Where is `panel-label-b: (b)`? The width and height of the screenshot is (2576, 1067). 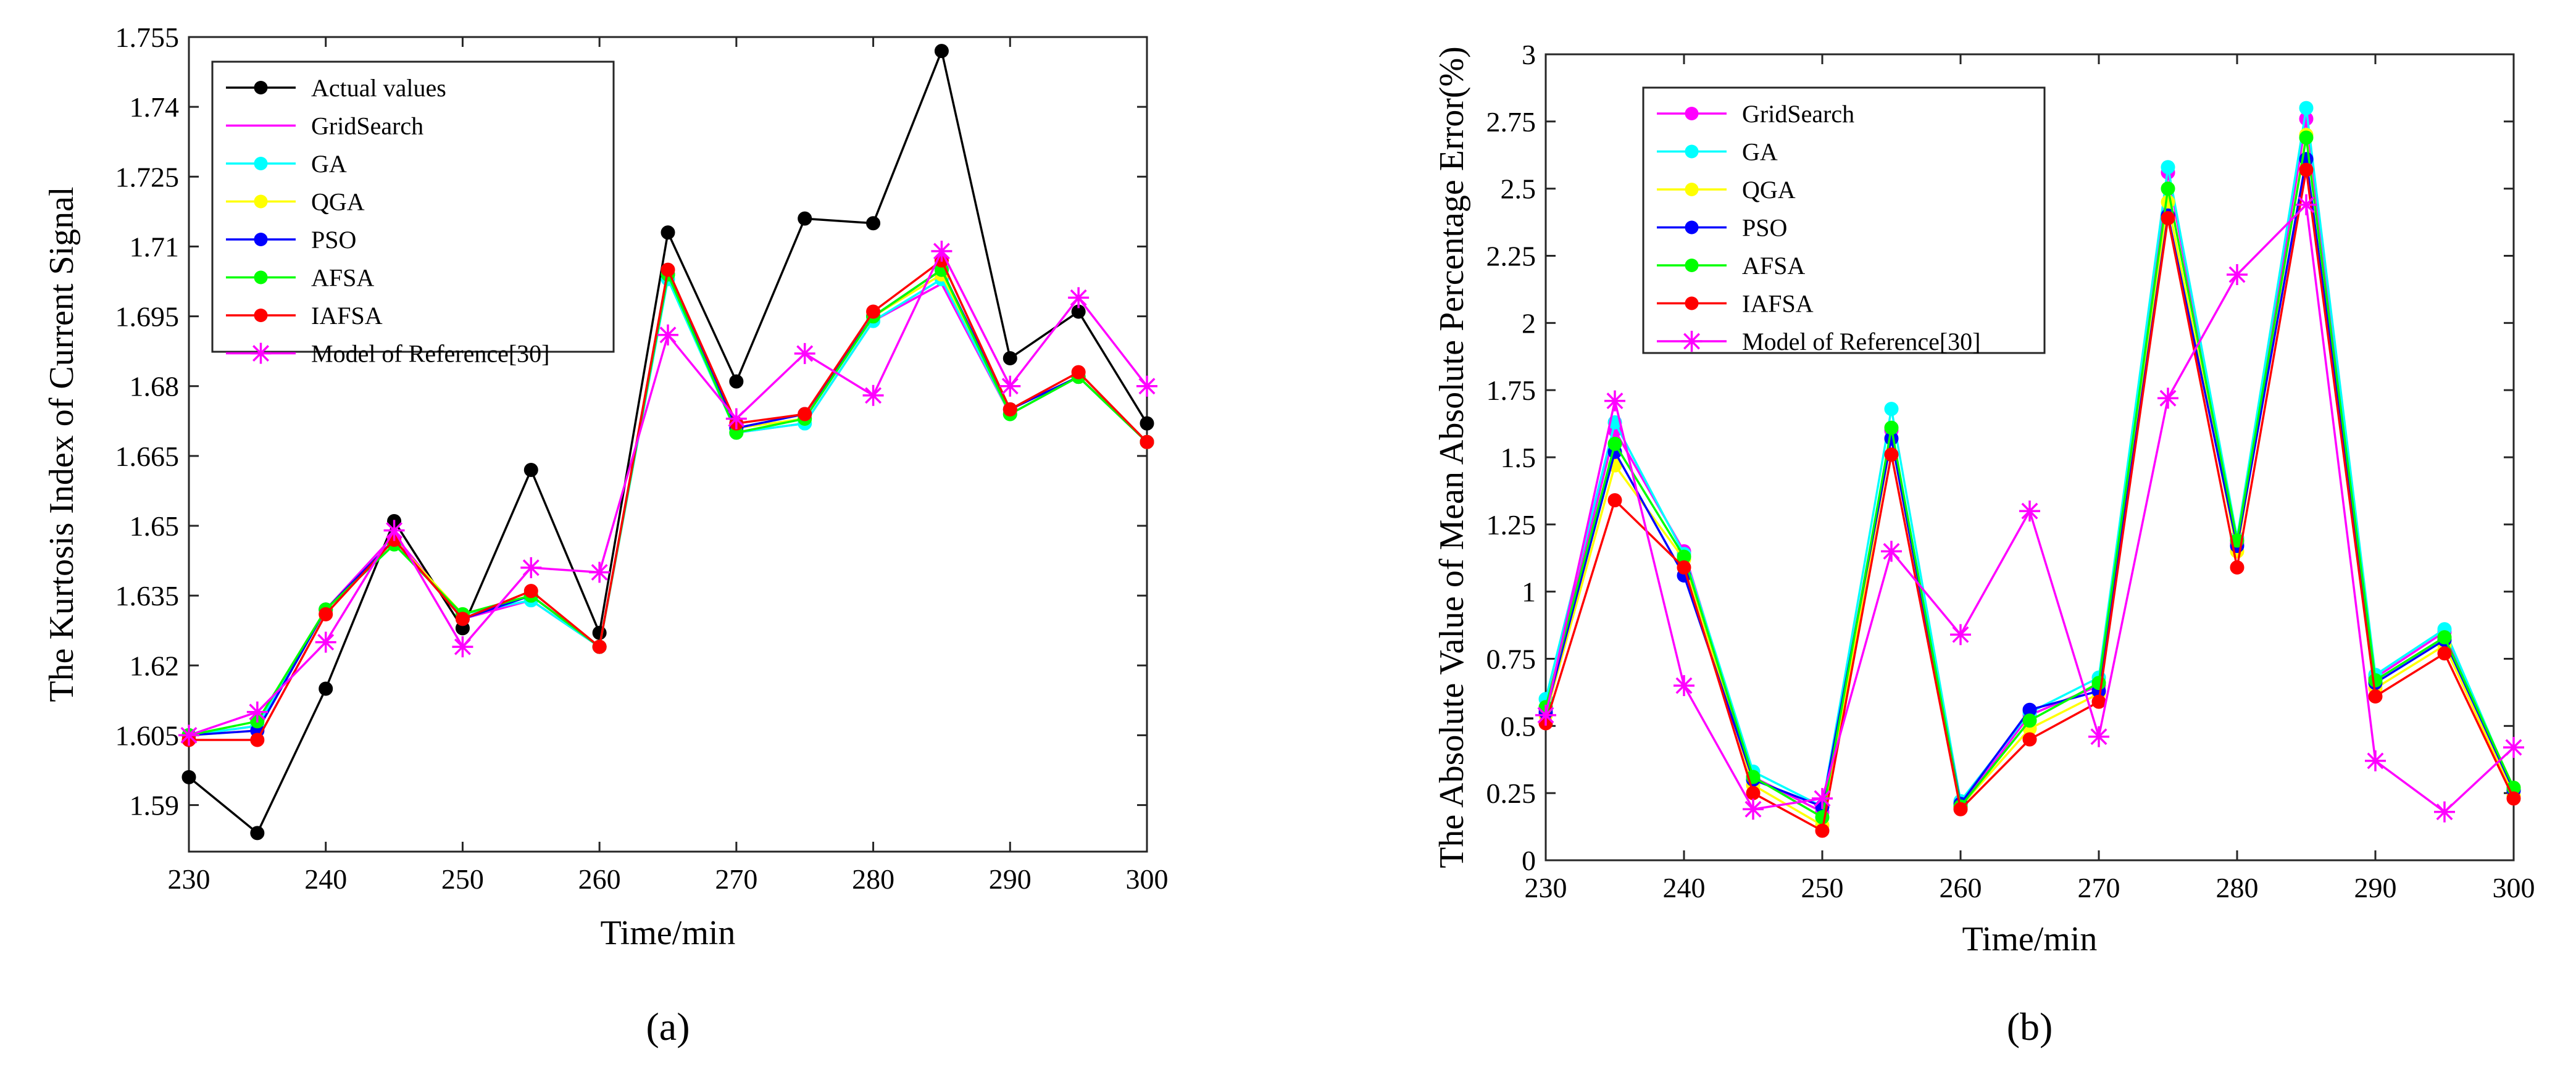 panel-label-b: (b) is located at coordinates (2030, 1026).